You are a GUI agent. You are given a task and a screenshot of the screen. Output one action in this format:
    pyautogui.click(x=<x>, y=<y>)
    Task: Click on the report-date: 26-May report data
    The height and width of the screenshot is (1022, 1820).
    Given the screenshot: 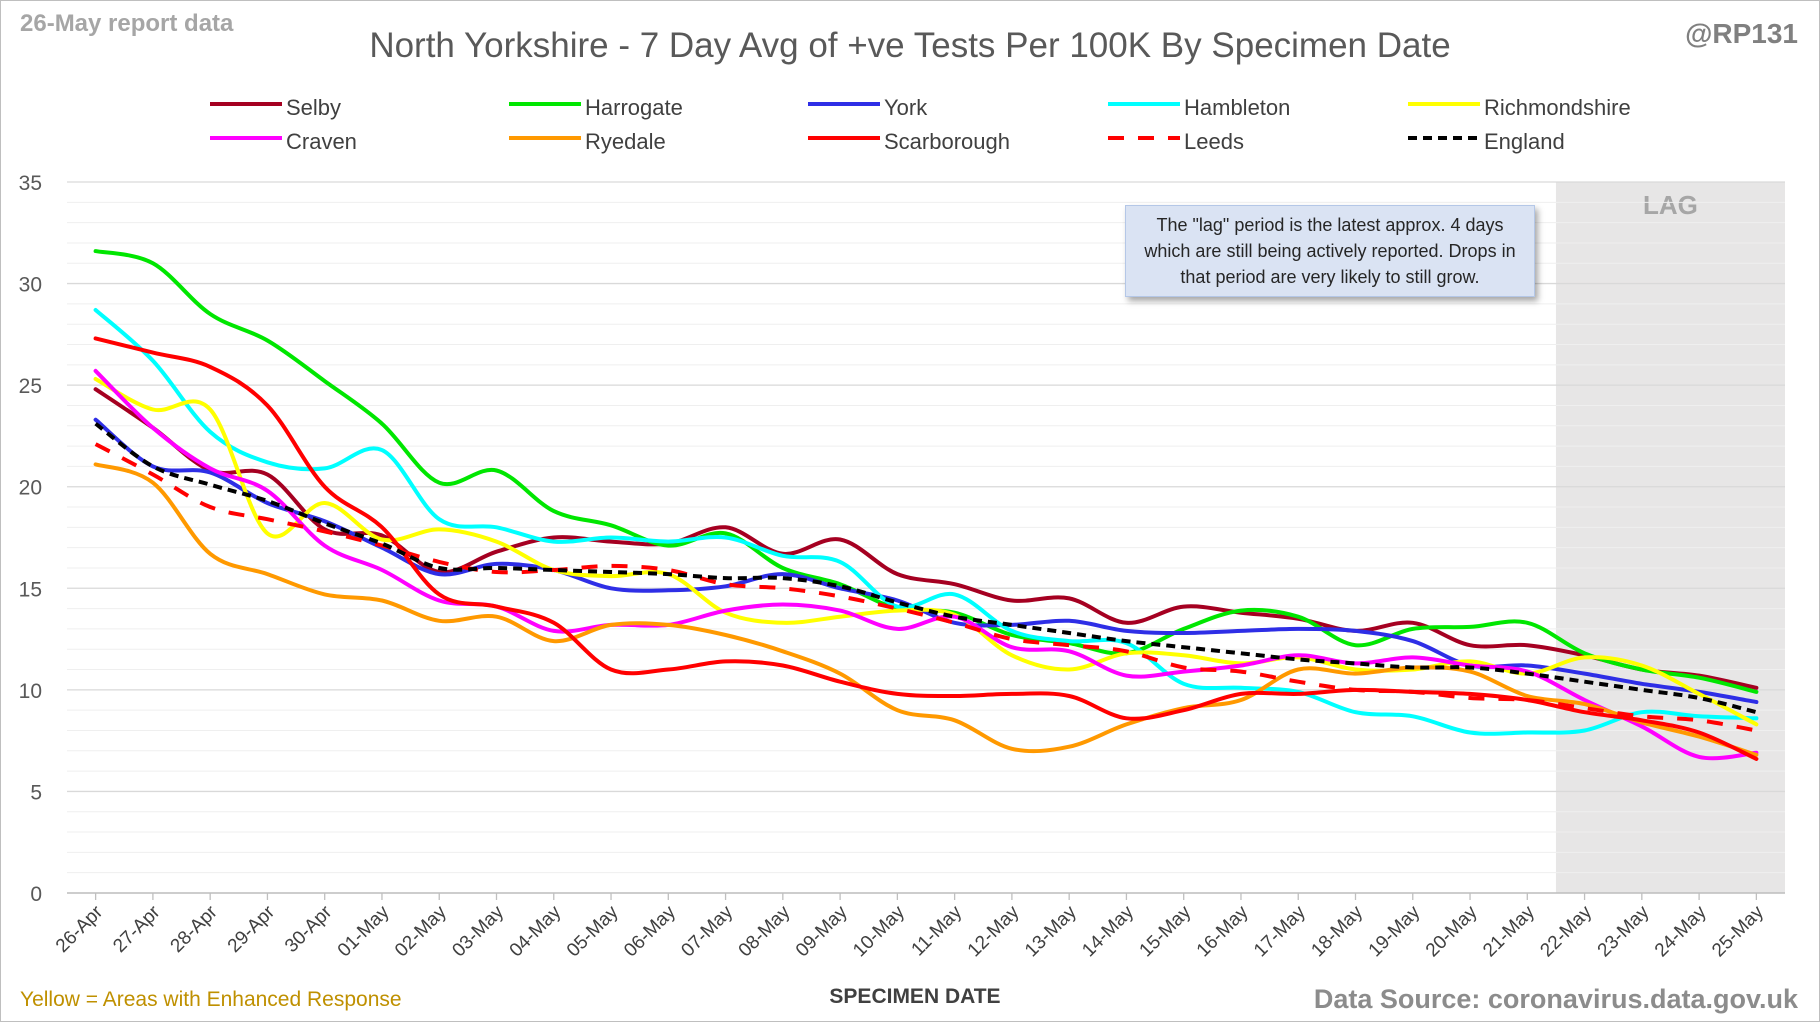 What is the action you would take?
    pyautogui.click(x=127, y=23)
    